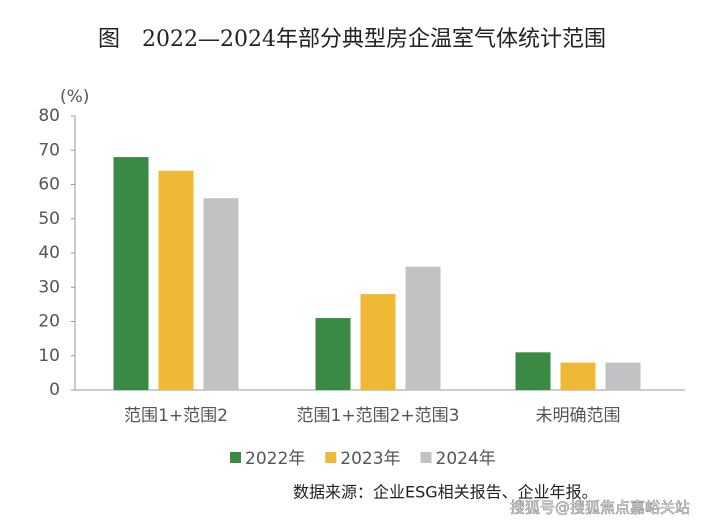 The width and height of the screenshot is (704, 525). Describe the element at coordinates (176, 416) in the screenshot. I see `x-tick-label: 范围1+范围2` at that location.